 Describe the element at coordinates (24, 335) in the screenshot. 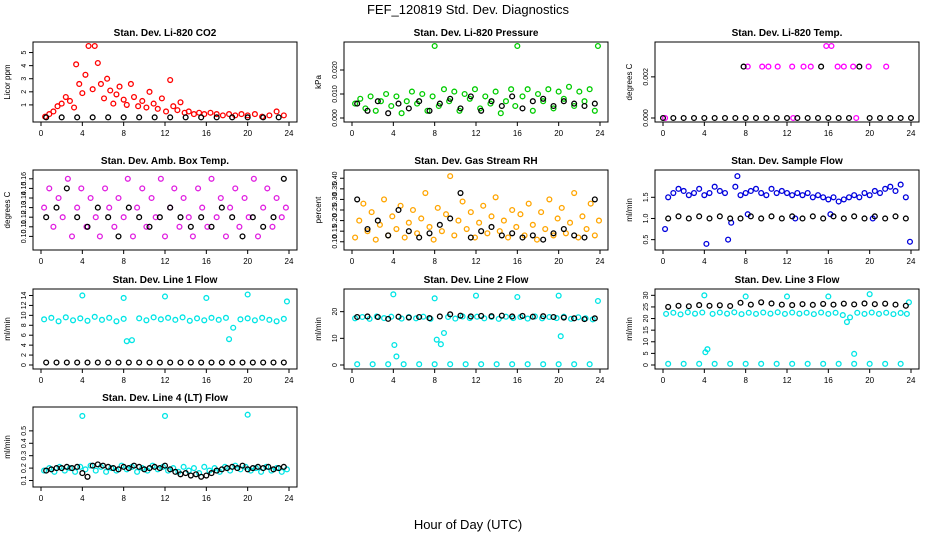

I see `y-tick-label: 6` at that location.